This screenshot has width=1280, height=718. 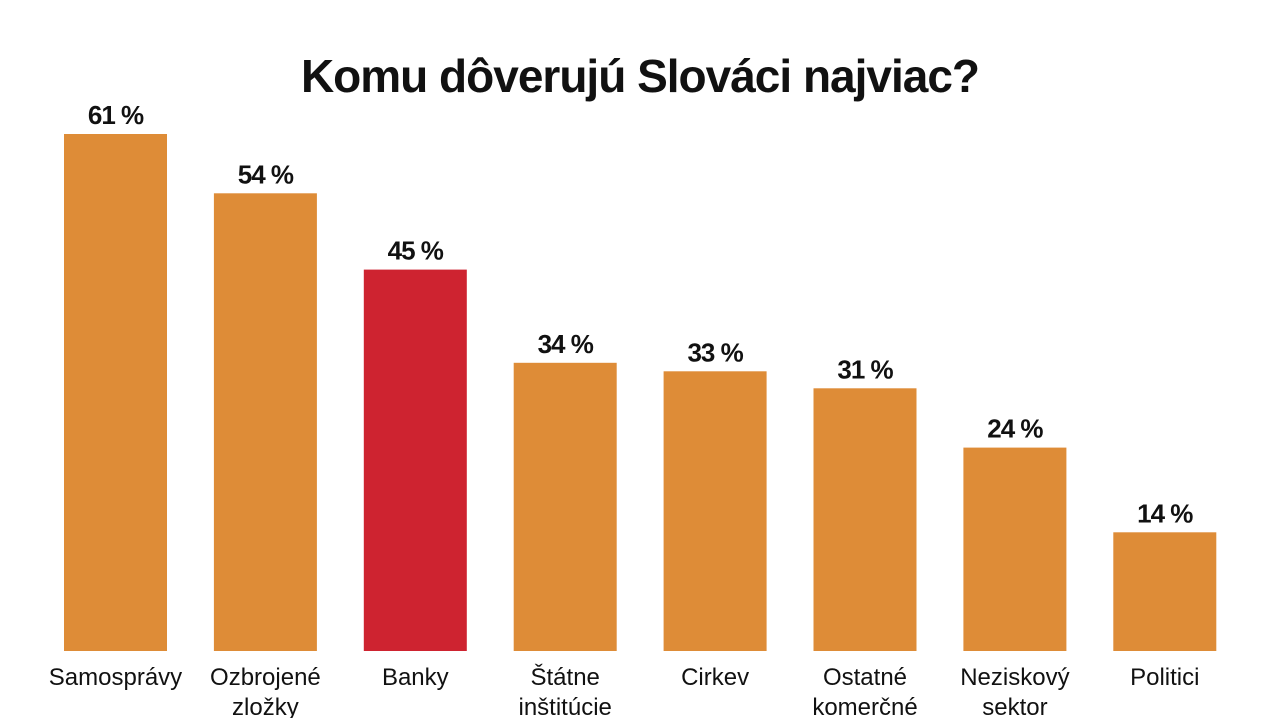 I want to click on category-label-line: Ozbrojené, so click(x=265, y=677).